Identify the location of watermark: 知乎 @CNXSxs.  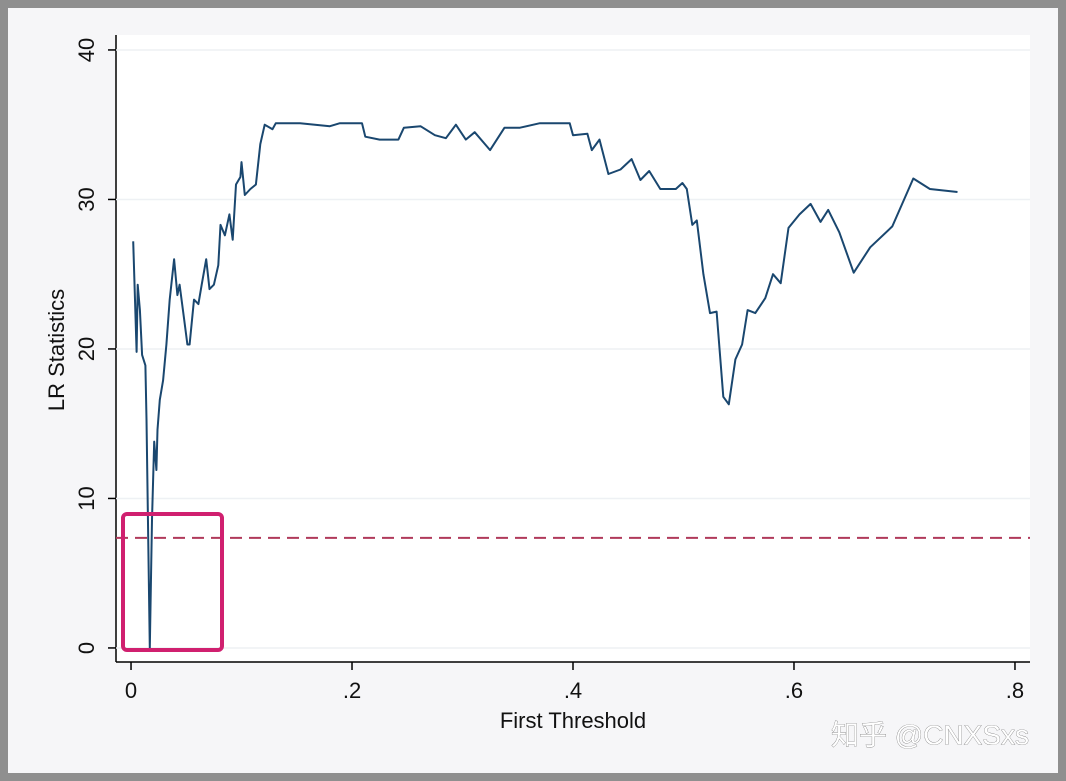
(930, 734).